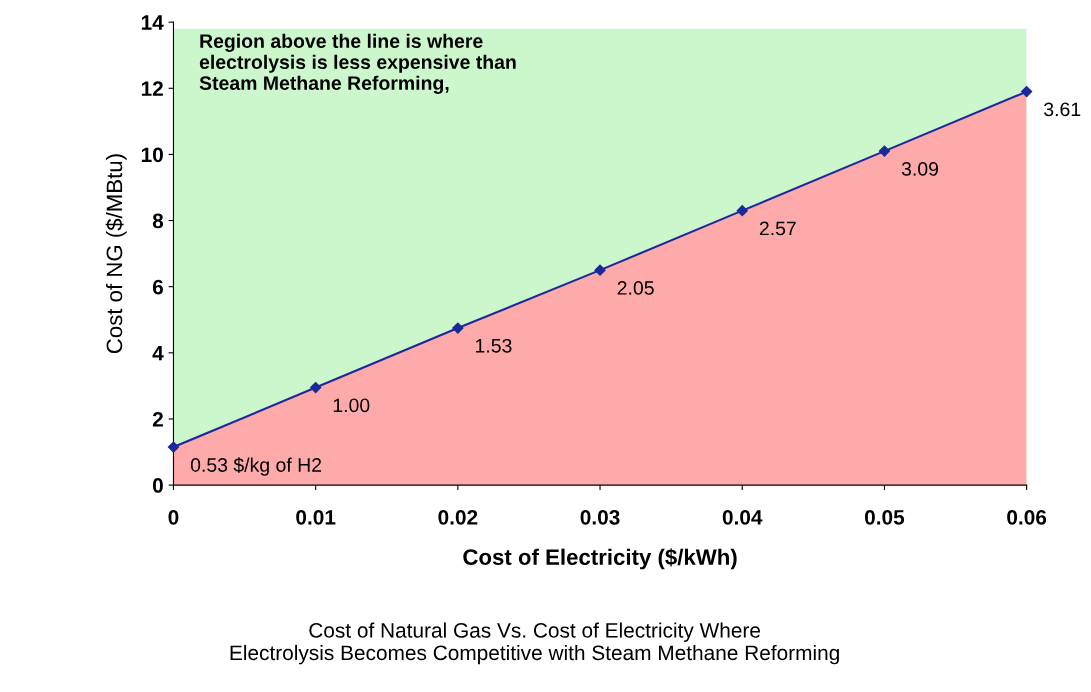  I want to click on x-axis-title: Cost of Electricity ($/kWh), so click(600, 559).